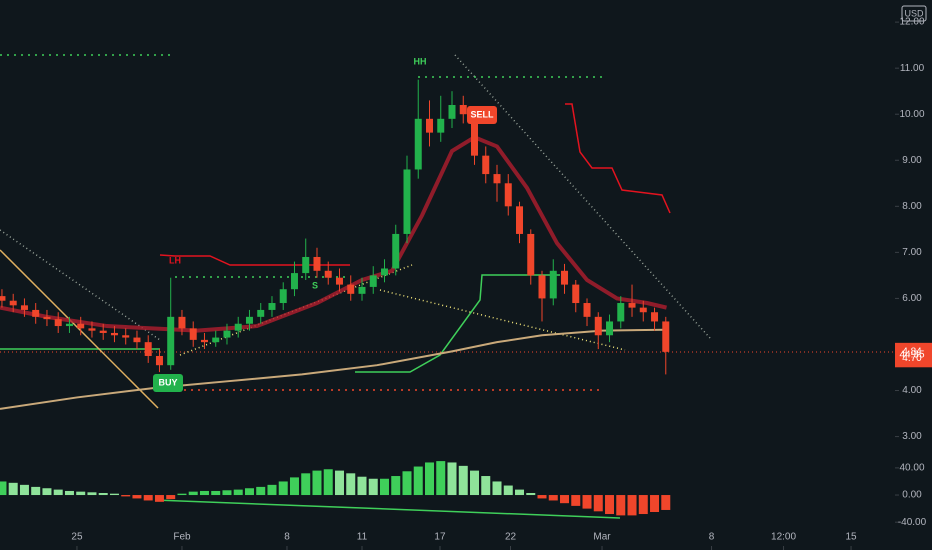  Describe the element at coordinates (912, 495) in the screenshot. I see `y-tick-label: 0.00` at that location.